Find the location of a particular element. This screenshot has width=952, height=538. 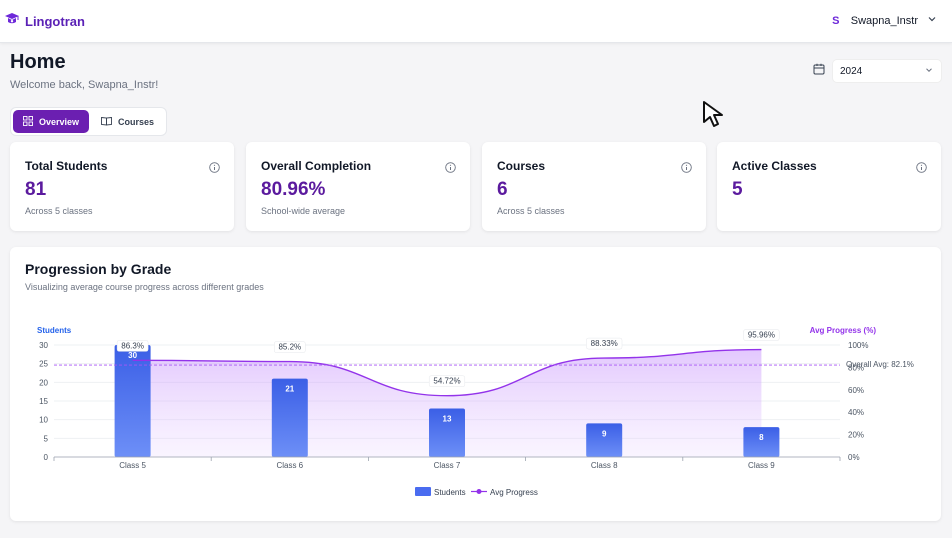

line-value-label: 95.96% is located at coordinates (761, 335).